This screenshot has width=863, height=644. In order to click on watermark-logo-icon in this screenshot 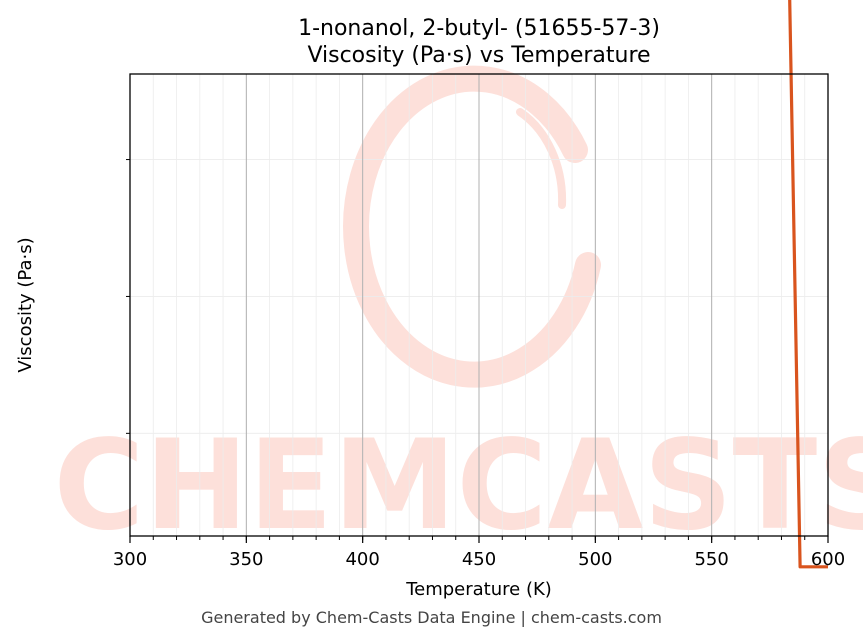, I will do `click(472, 226)`.